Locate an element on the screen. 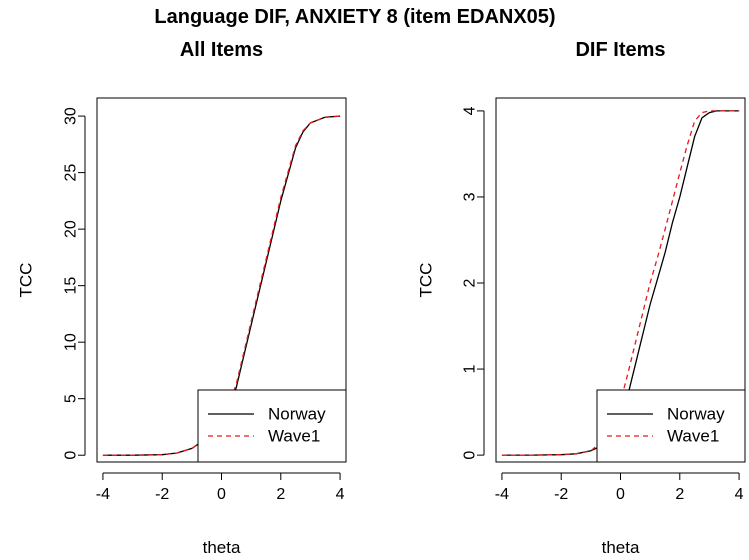  y-tick-label: 2 is located at coordinates (470, 282).